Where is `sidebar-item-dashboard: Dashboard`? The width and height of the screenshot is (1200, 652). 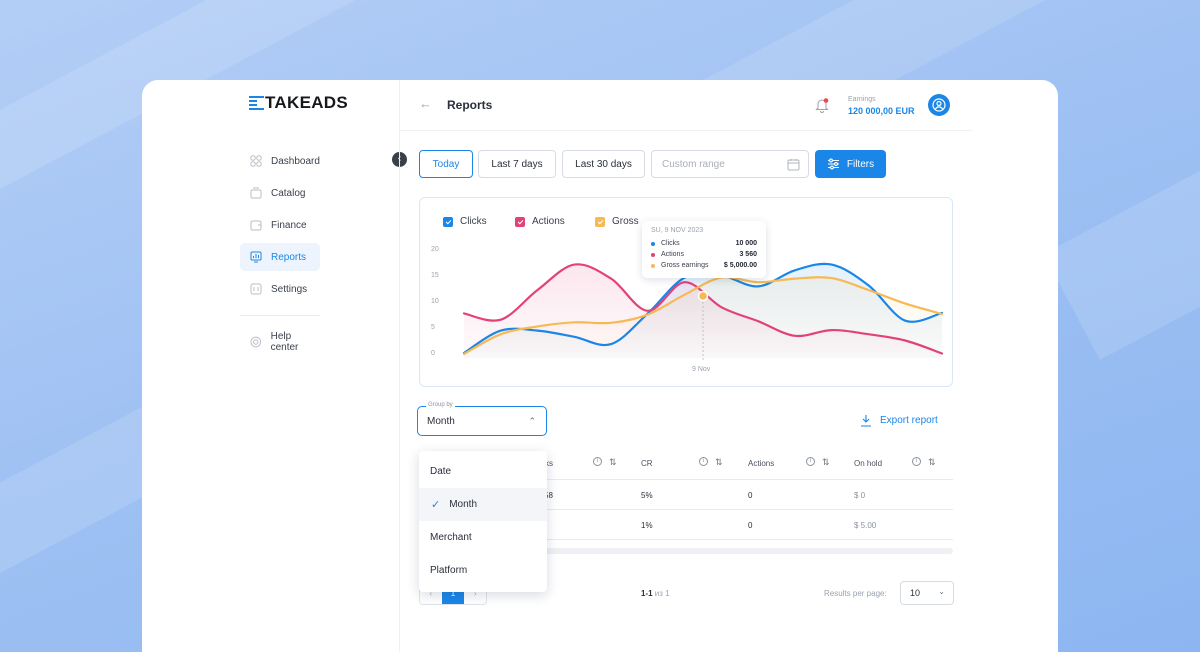
sidebar-item-dashboard: Dashboard is located at coordinates (280, 161).